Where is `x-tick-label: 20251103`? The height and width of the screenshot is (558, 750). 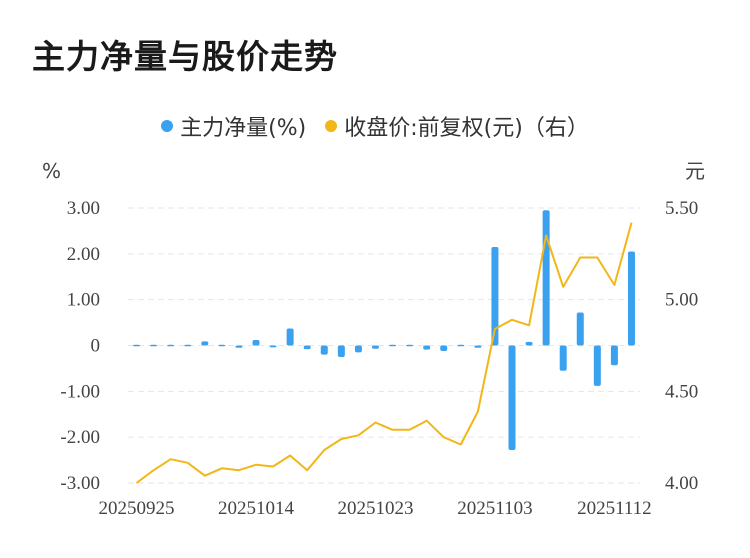
x-tick-label: 20251103 is located at coordinates (494, 508).